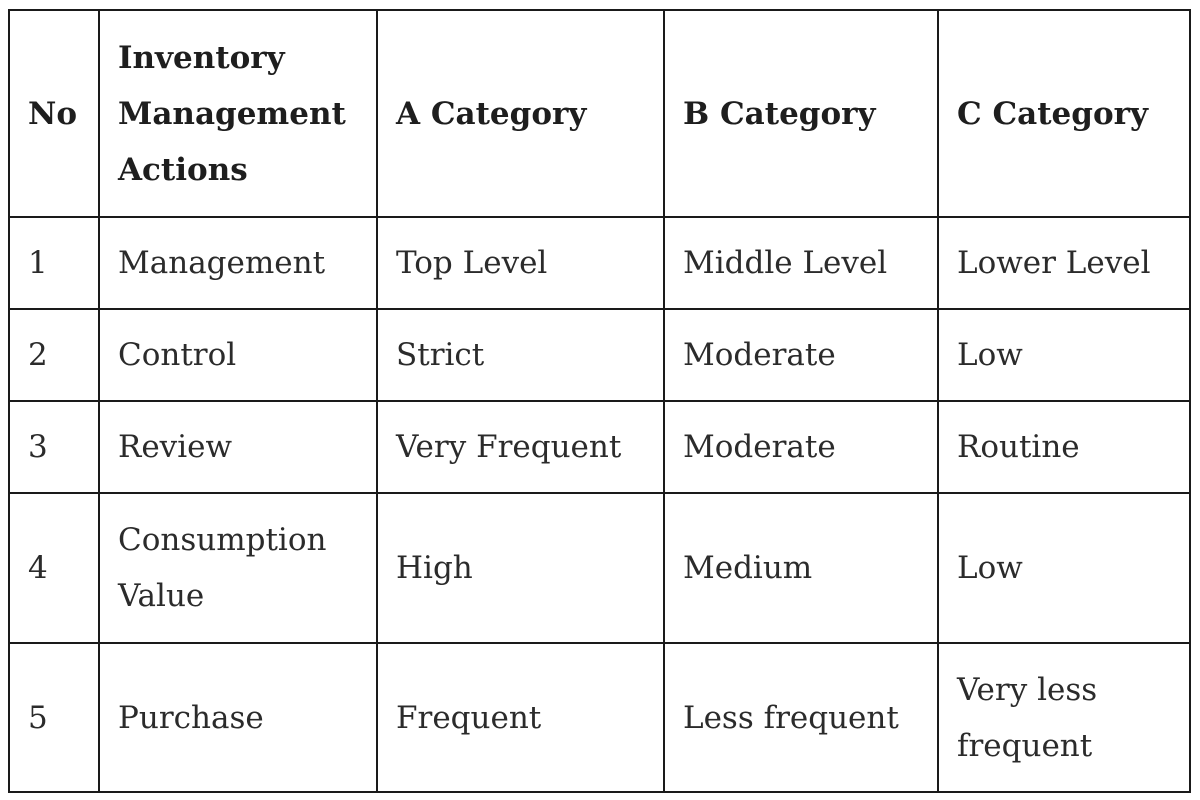 This screenshot has height=800, width=1200. What do you see at coordinates (1064, 717) in the screenshot?
I see `cell-c-category: Very less frequent` at bounding box center [1064, 717].